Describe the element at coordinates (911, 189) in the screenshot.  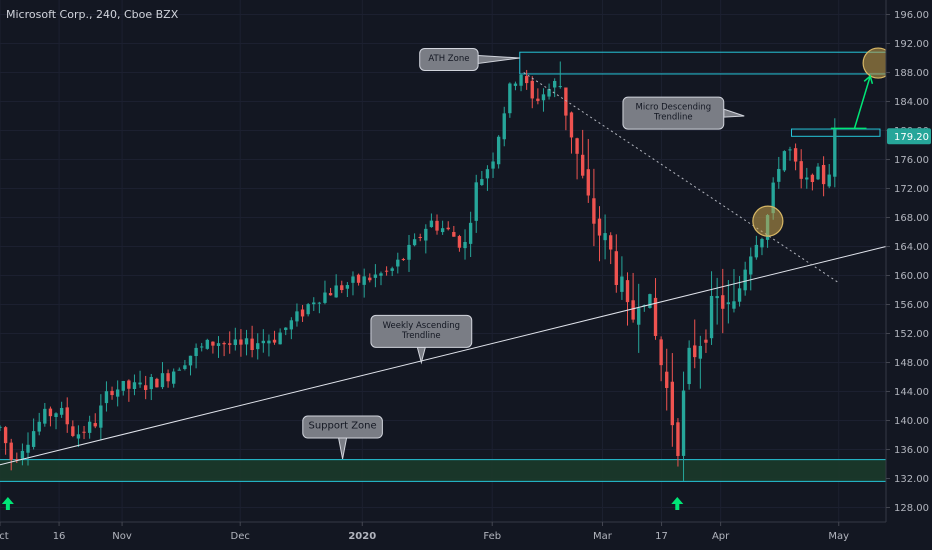
I see `price-tick-label: 172.00` at that location.